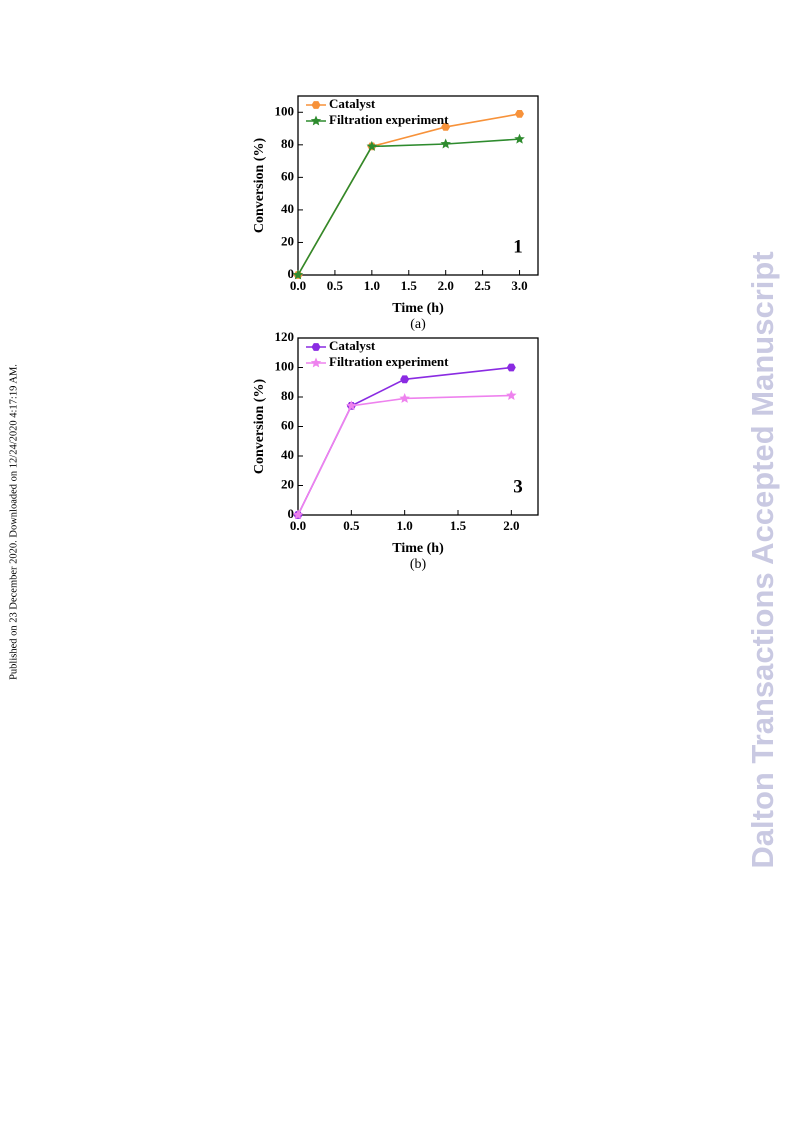  Describe the element at coordinates (418, 324) in the screenshot. I see `caption: (a)` at that location.